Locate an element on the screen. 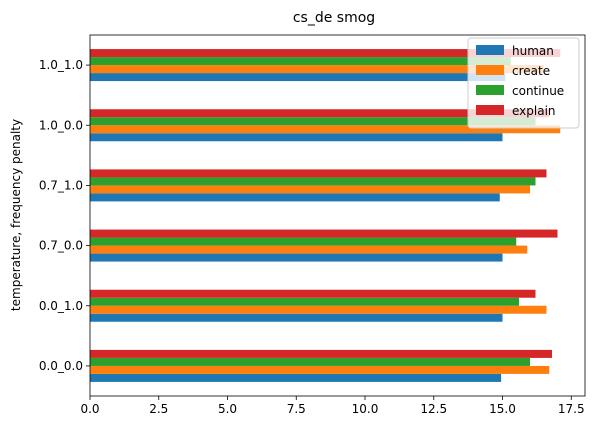 This screenshot has width=597, height=437. bar-human-1.0_1.0 is located at coordinates (298, 77).